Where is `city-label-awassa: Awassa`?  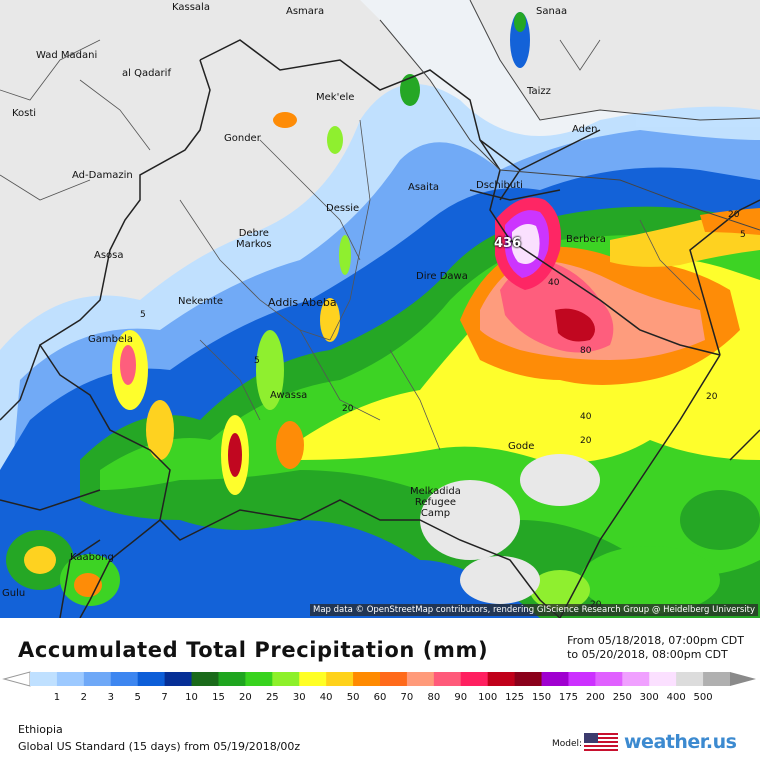 city-label-awassa: Awassa is located at coordinates (289, 395).